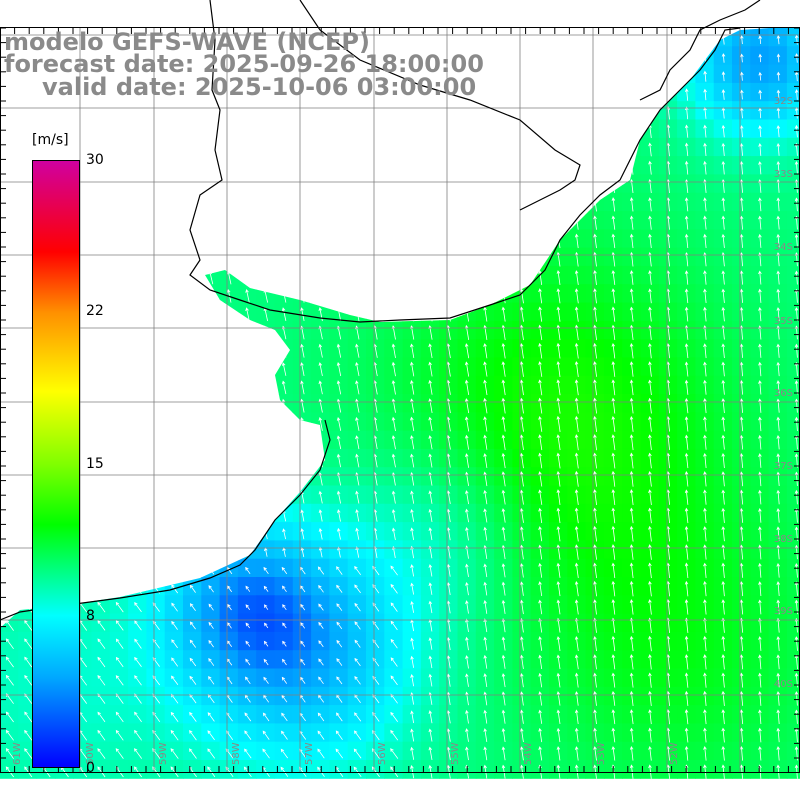  What do you see at coordinates (700, 50) in the screenshot?
I see `brazil-coast` at bounding box center [700, 50].